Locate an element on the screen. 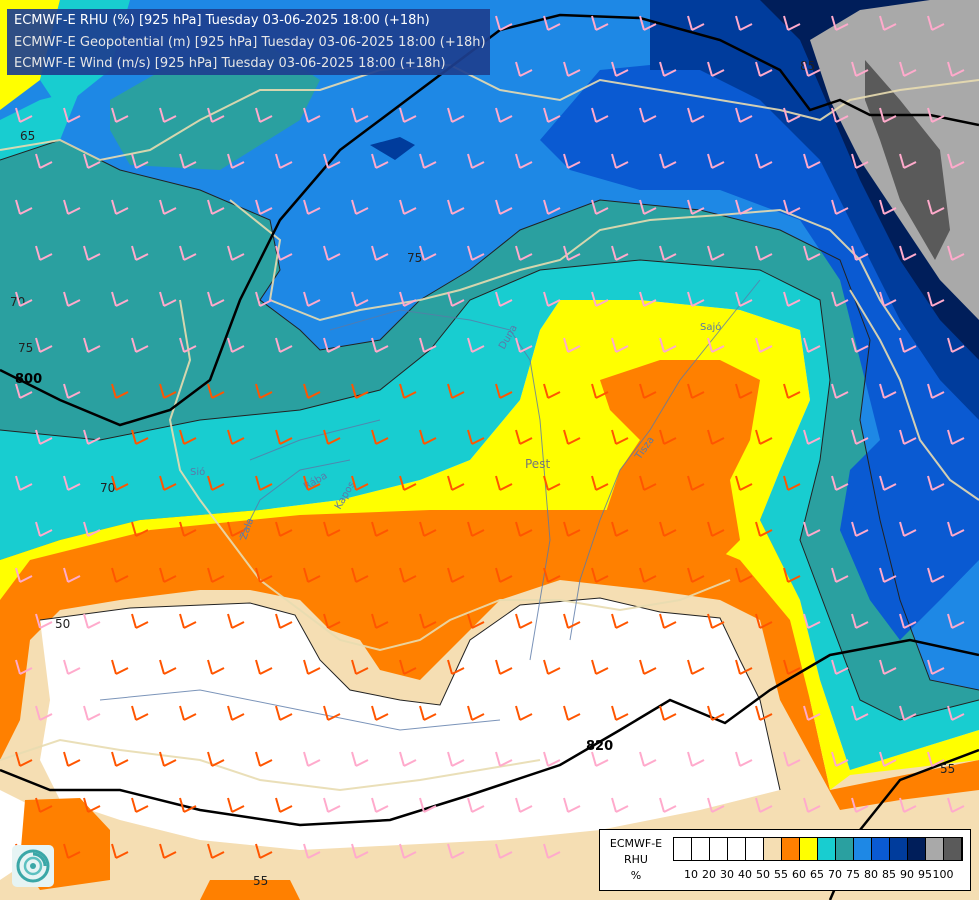  legend-tick-label: 100 is located at coordinates (943, 874).